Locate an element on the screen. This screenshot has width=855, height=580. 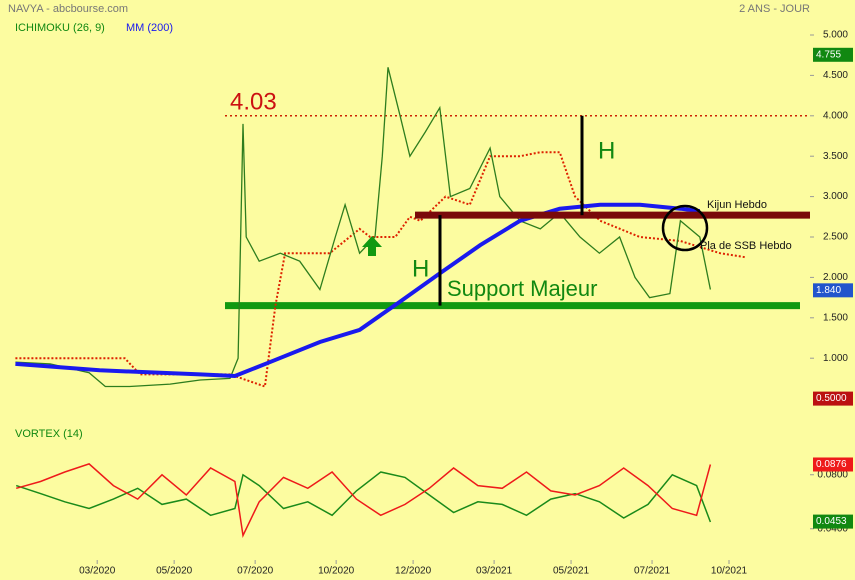
price-tag-label: 0.0876 is located at coordinates (831, 464).